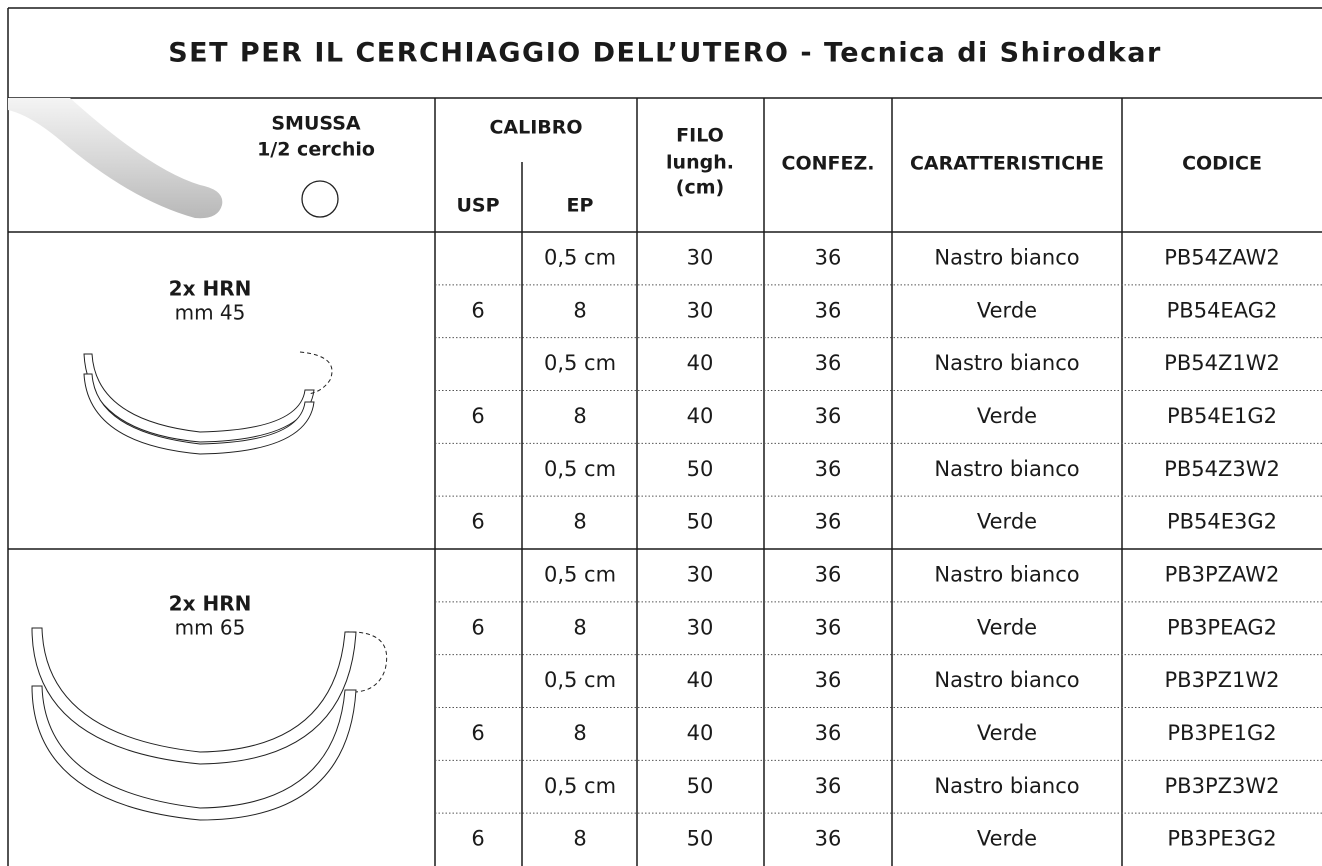 The image size is (1322, 866). Describe the element at coordinates (316, 124) in the screenshot. I see `header-cell: SMUSSA` at that location.